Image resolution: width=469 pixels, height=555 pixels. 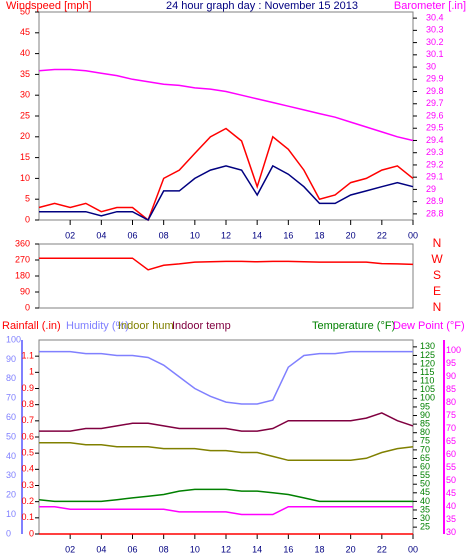 What do you see at coordinates (25, 74) in the screenshot?
I see `tick-label-y: 35` at bounding box center [25, 74].